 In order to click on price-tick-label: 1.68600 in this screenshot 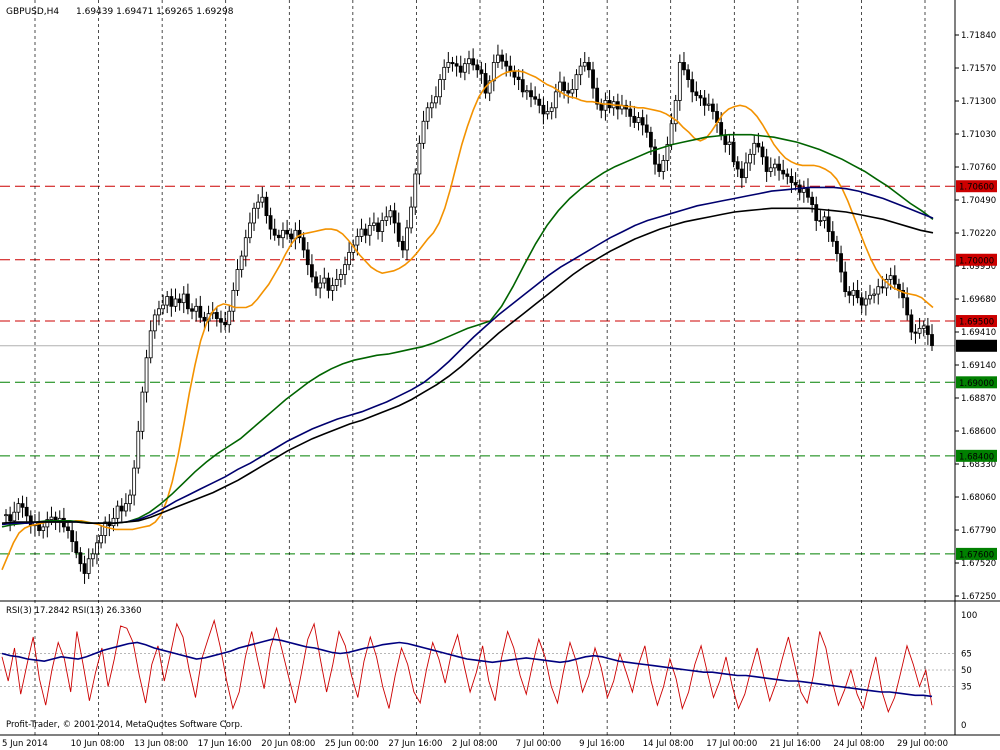, I will do `click(978, 432)`.